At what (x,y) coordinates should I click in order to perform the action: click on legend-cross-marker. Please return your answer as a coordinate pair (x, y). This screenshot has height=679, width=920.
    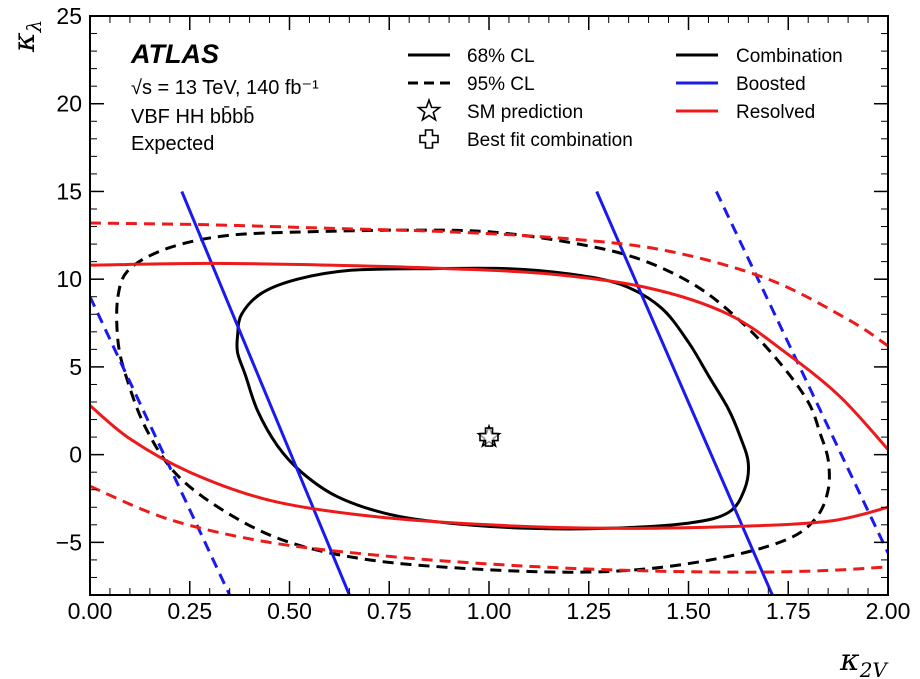
    Looking at the image, I should click on (429, 139).